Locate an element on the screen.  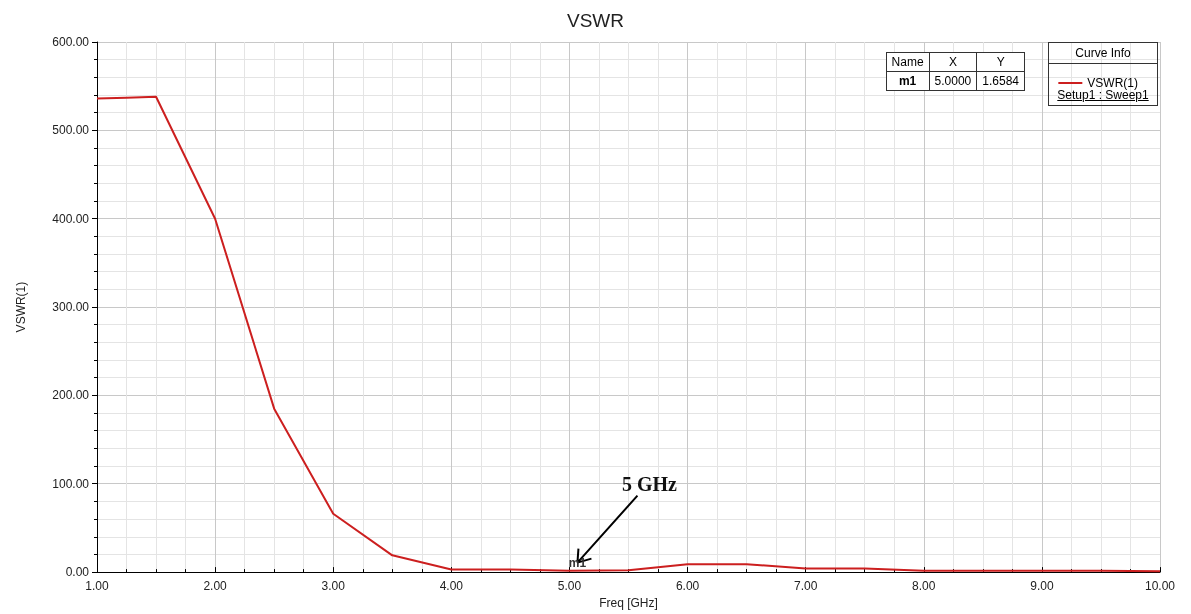
x-tick-label: 4.00 is located at coordinates (451, 586).